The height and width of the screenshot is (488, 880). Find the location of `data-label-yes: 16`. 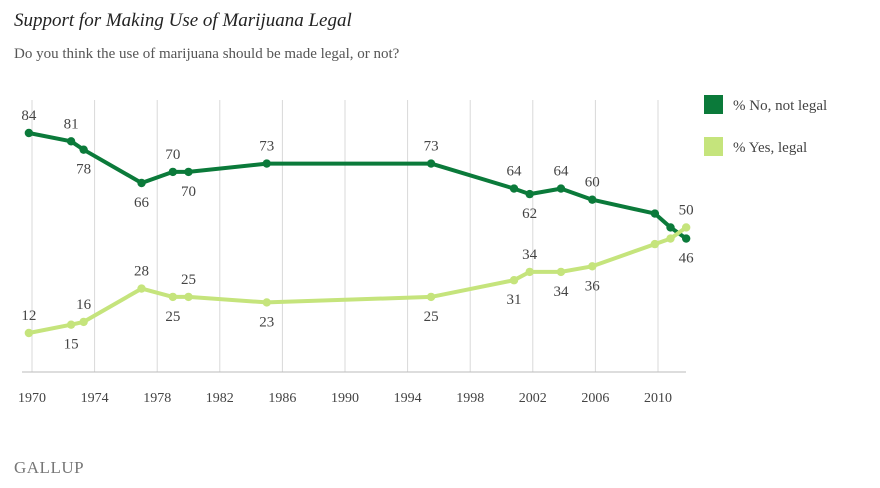

data-label-yes: 16 is located at coordinates (84, 305).